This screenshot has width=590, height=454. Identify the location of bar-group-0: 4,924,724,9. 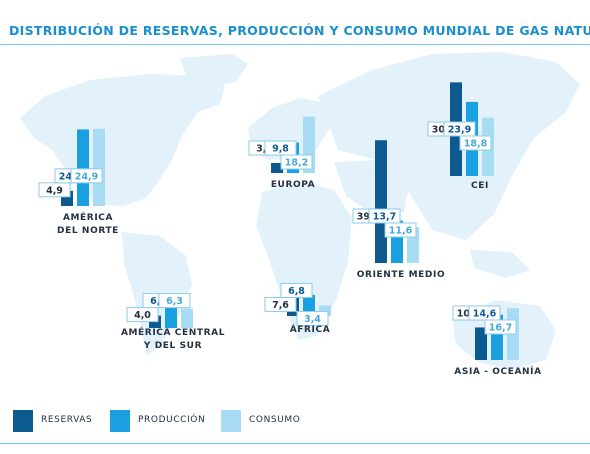
(71, 167).